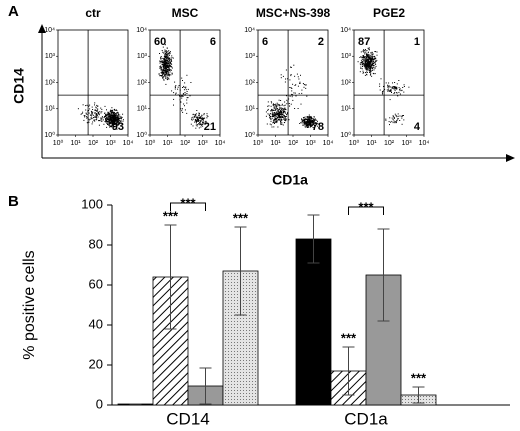  Describe the element at coordinates (49, 30) in the screenshot. I see `y-tick-label: 10⁴` at that location.